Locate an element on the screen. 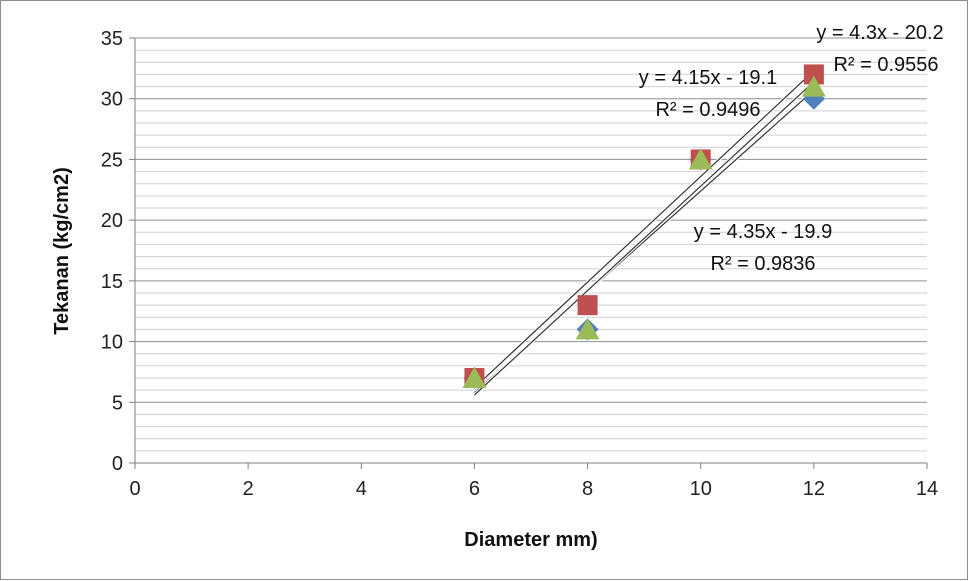 The width and height of the screenshot is (969, 581). x-tick-label: 4 is located at coordinates (361, 489).